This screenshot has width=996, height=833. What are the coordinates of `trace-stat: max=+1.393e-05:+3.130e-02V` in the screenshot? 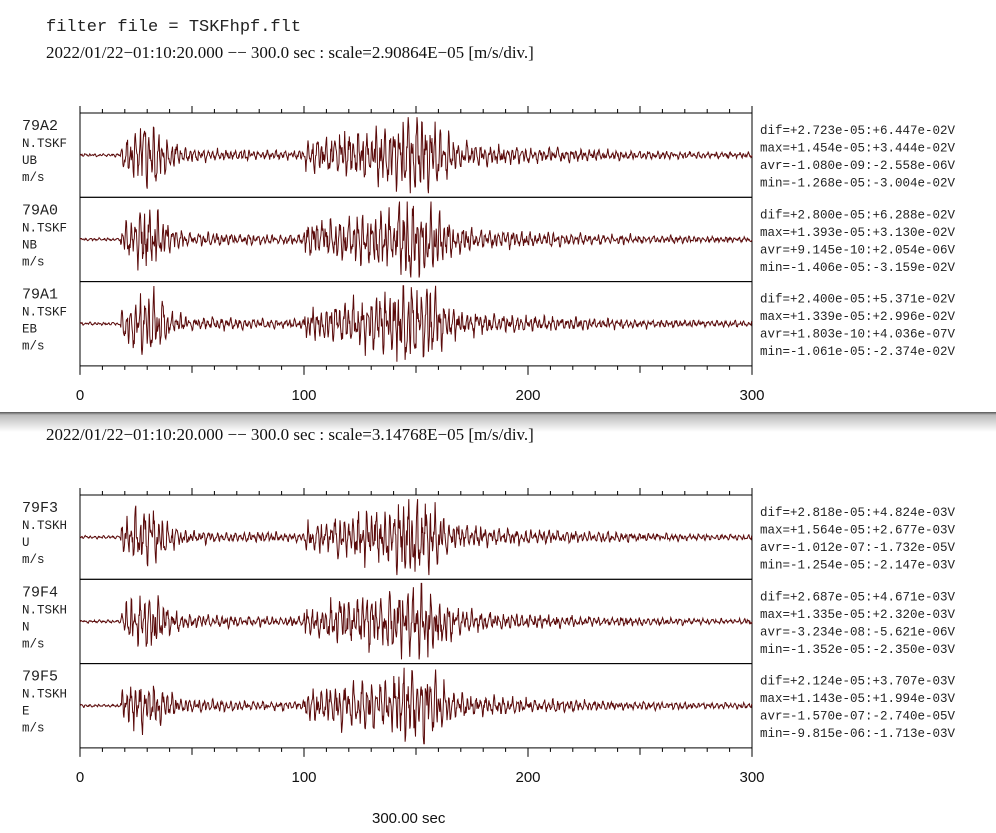 It's located at (858, 233).